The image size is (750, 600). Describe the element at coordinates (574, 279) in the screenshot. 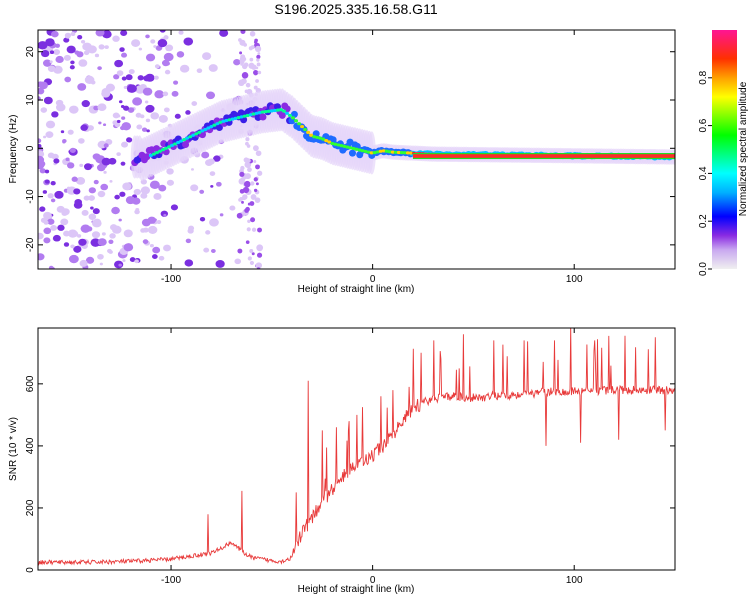

I see `spectrogram-xtick-label: 100` at that location.